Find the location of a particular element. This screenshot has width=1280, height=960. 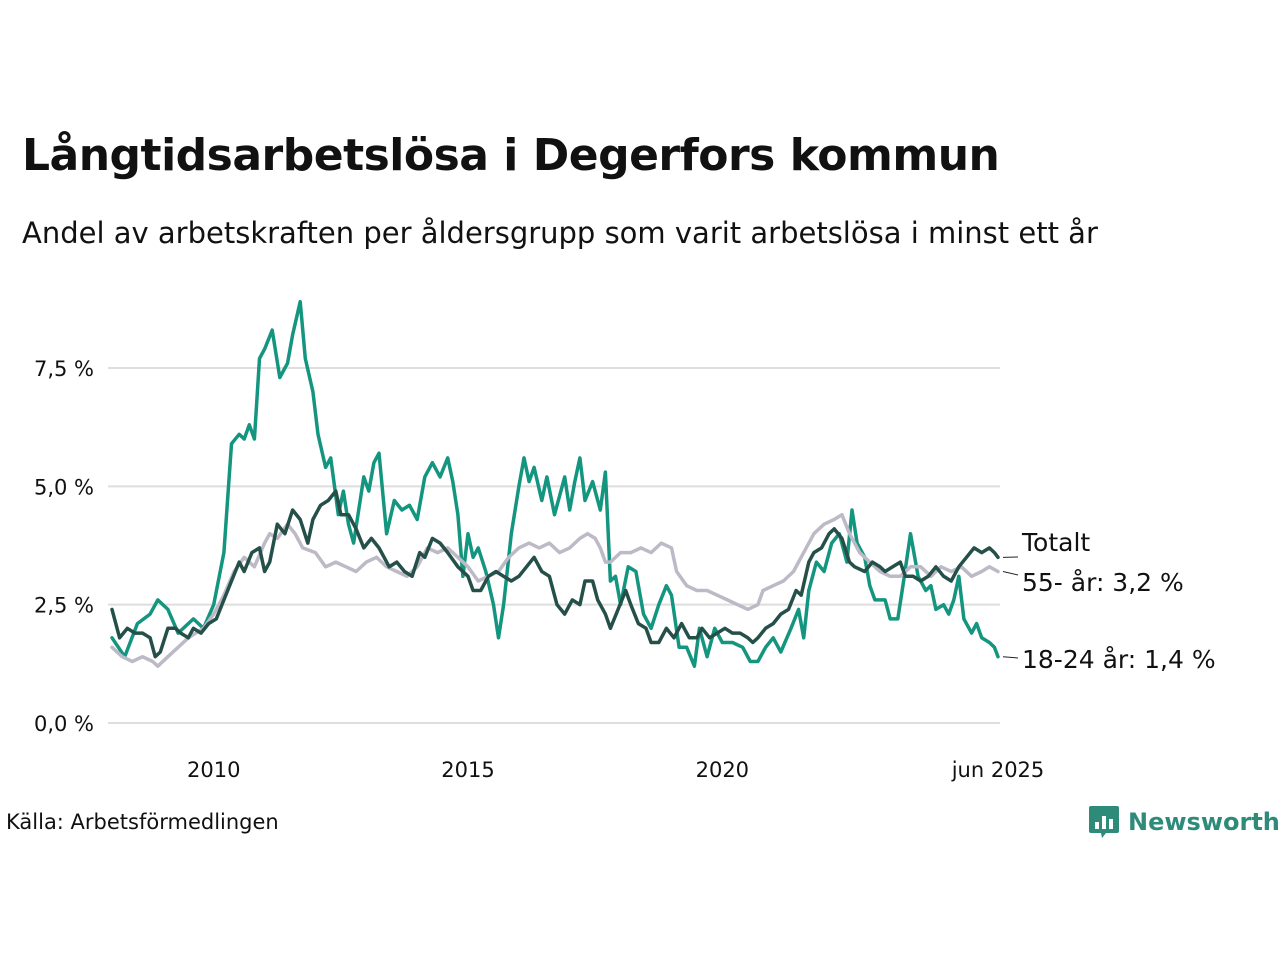

source-note: Källa: Arbetsförmedlingen is located at coordinates (142, 822).